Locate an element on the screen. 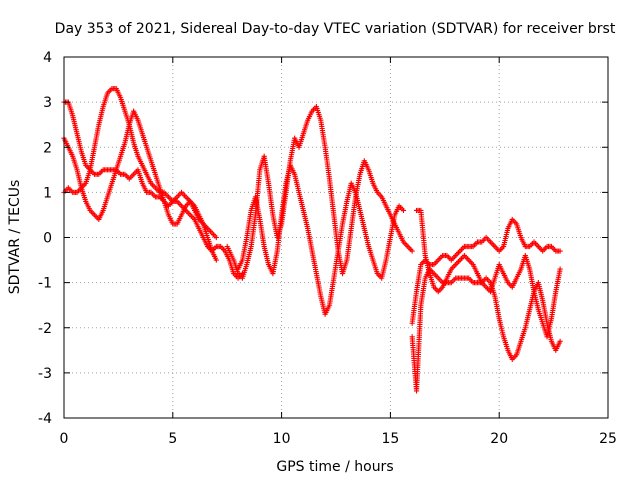 Image resolution: width=640 pixels, height=480 pixels. y-tick-label: -1 is located at coordinates (45, 284).